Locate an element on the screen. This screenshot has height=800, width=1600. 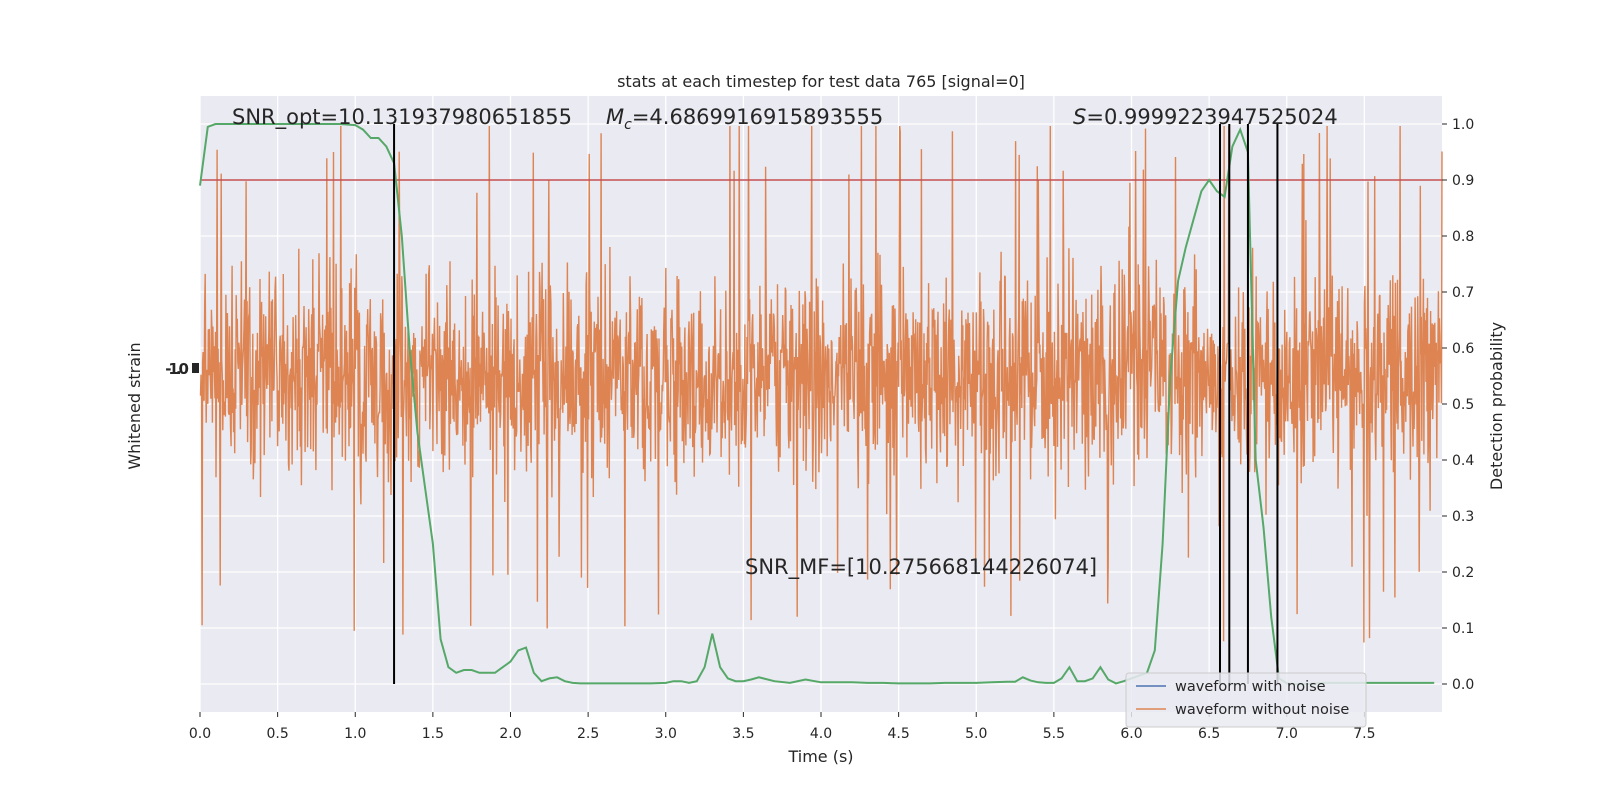
x-tick-label: 6.0 is located at coordinates (1131, 734).